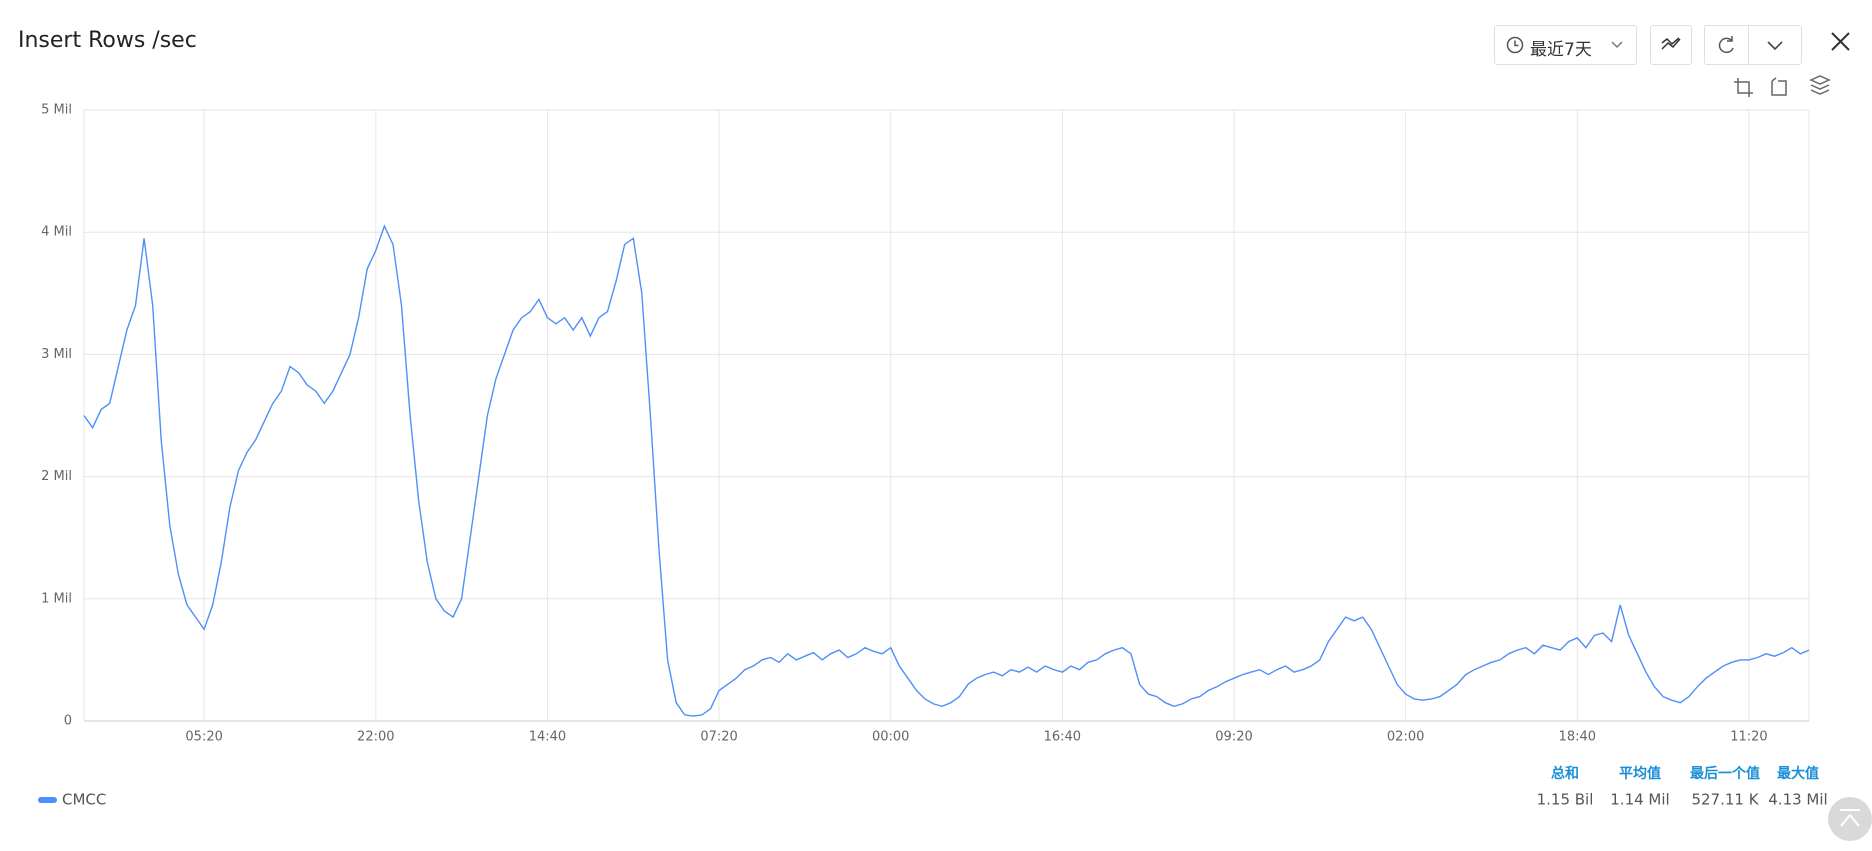 The image size is (1872, 851). I want to click on y-tick-label: 0, so click(68, 721).